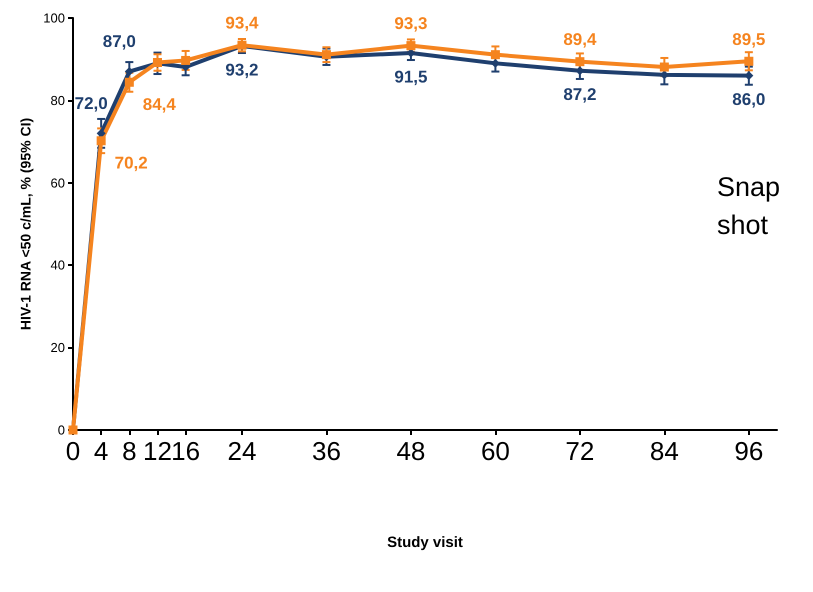 The height and width of the screenshot is (592, 813). I want to click on data-label: 89,5, so click(749, 39).